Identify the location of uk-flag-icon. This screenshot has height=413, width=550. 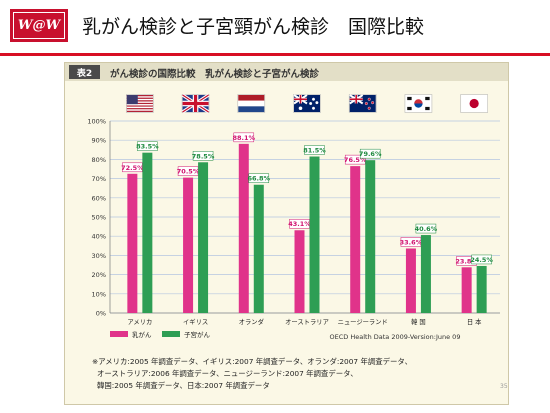
(195, 103).